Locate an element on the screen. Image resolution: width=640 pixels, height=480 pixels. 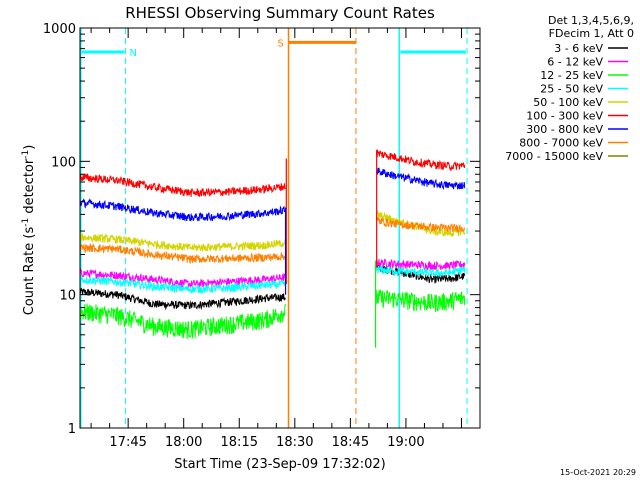
y-tick-label: 100 is located at coordinates (63, 162).